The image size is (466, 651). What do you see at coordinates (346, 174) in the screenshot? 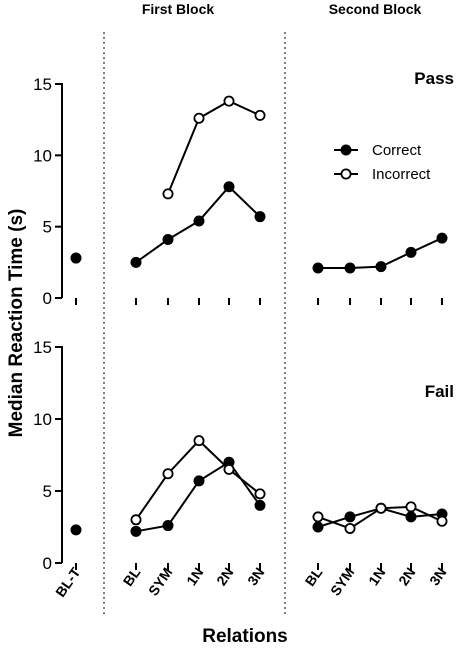
I see `legend-marker-incorrect` at bounding box center [346, 174].